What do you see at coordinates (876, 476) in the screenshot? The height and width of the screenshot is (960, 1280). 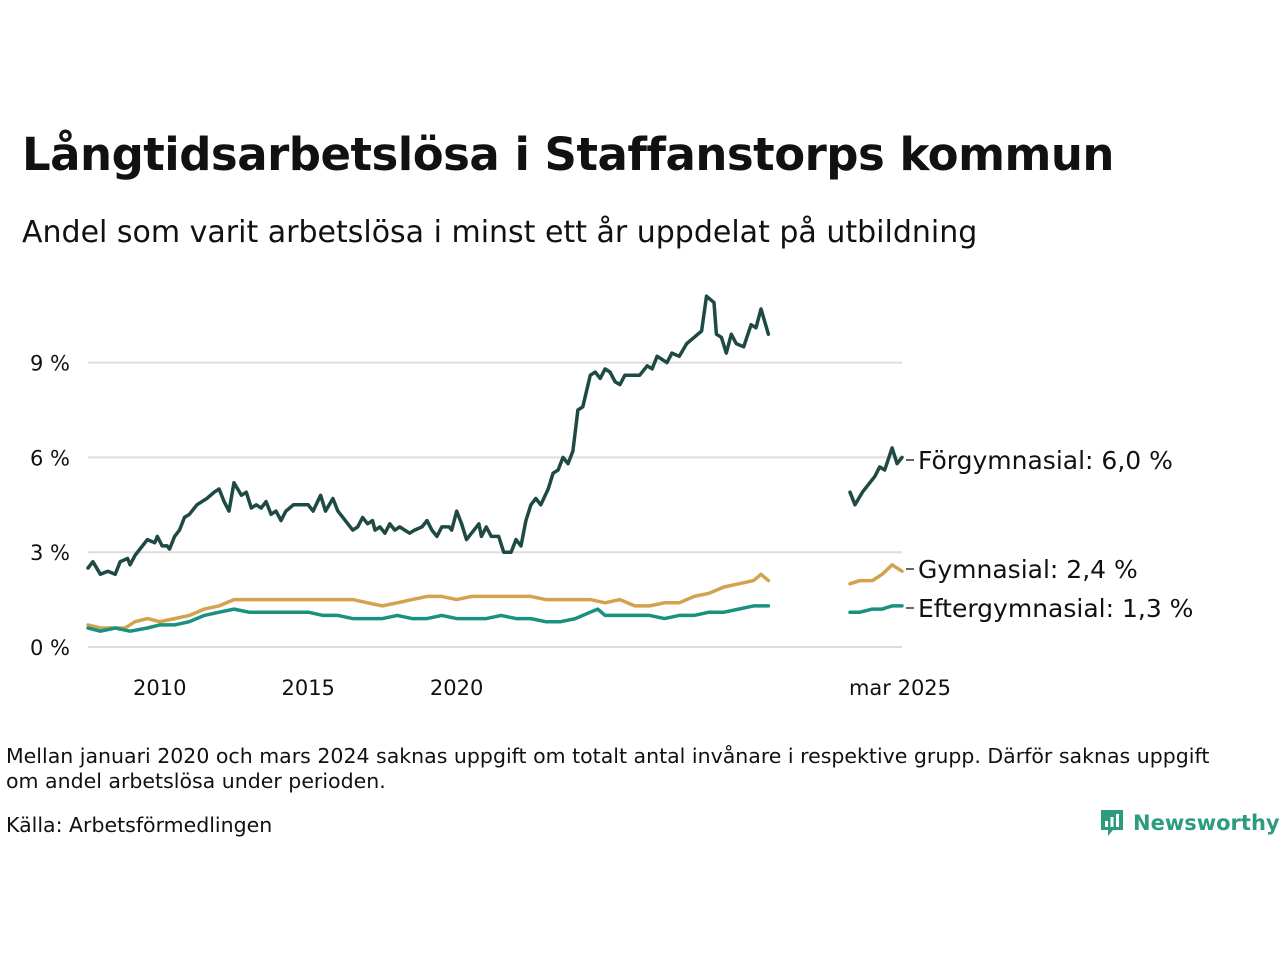 I see `series-line-förgymnasial` at bounding box center [876, 476].